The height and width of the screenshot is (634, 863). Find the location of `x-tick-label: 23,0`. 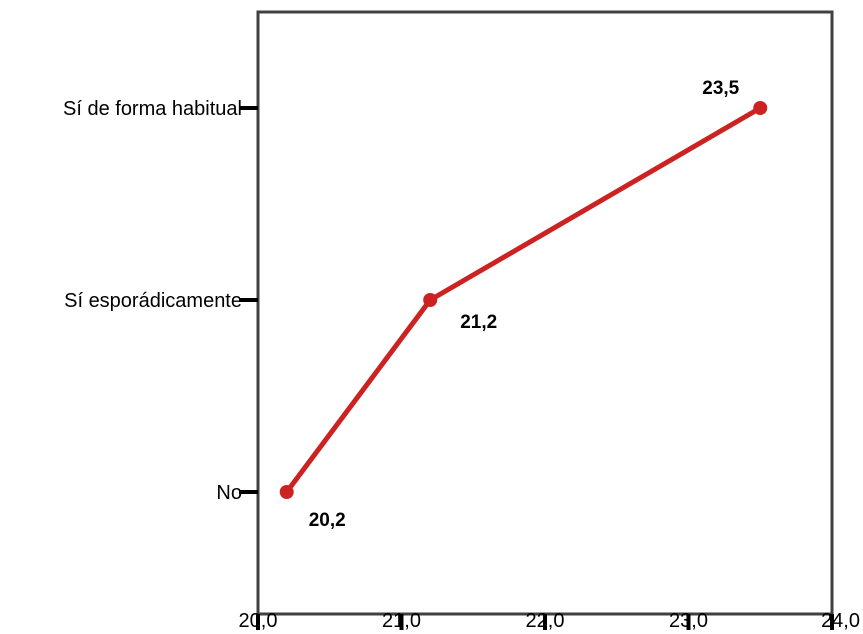

x-tick-label: 23,0 is located at coordinates (688, 621).